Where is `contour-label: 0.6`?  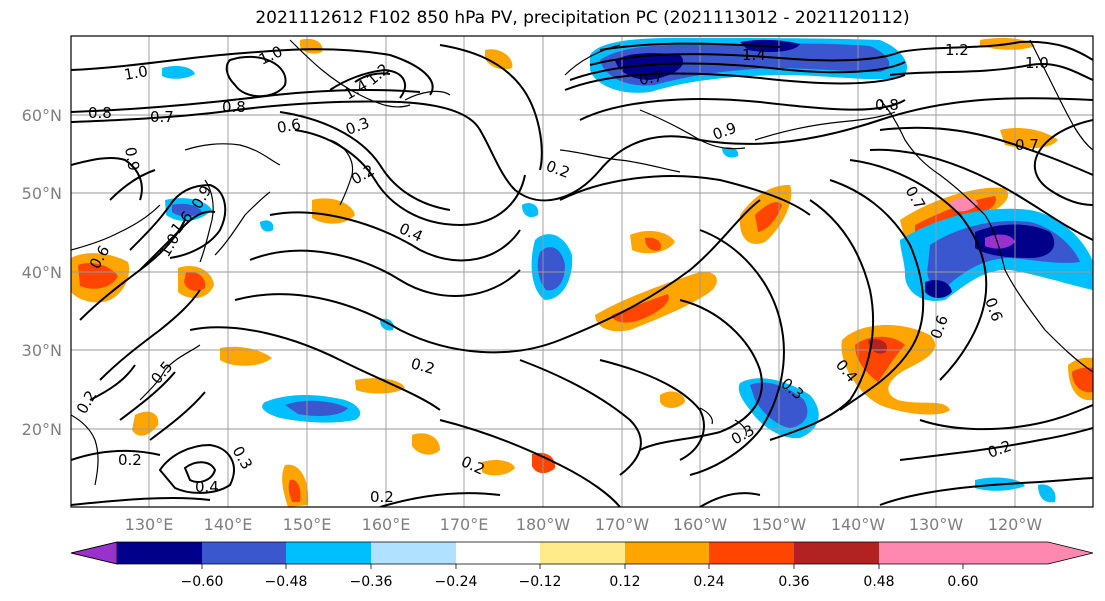
contour-label: 0.6 is located at coordinates (289, 126).